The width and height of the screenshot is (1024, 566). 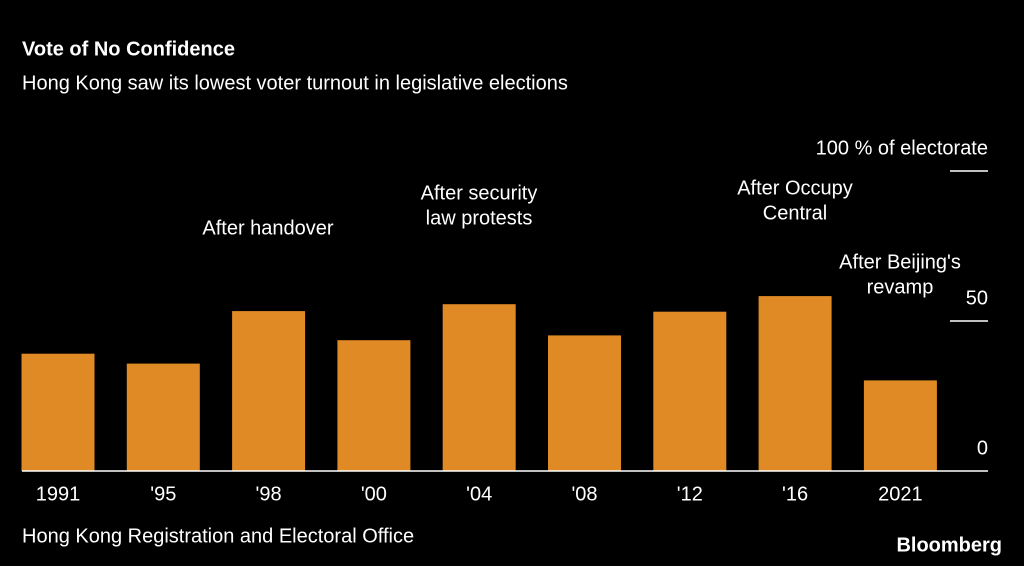 I want to click on annotation: After handover, so click(x=268, y=228).